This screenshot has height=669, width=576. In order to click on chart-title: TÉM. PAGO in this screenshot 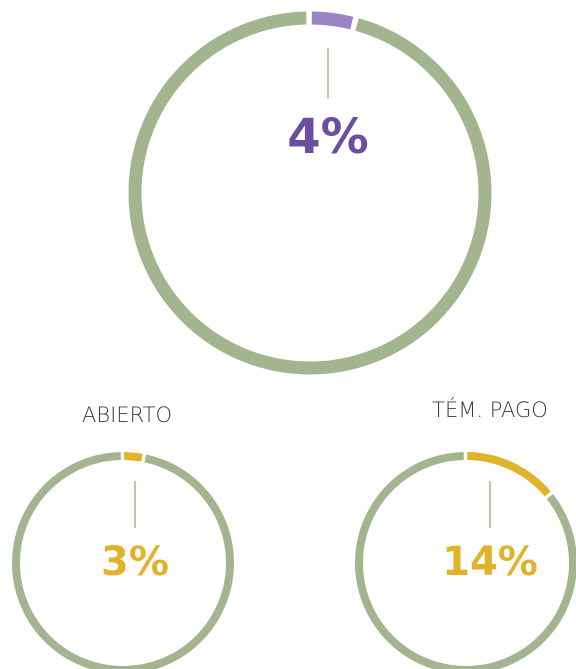, I will do `click(490, 409)`.